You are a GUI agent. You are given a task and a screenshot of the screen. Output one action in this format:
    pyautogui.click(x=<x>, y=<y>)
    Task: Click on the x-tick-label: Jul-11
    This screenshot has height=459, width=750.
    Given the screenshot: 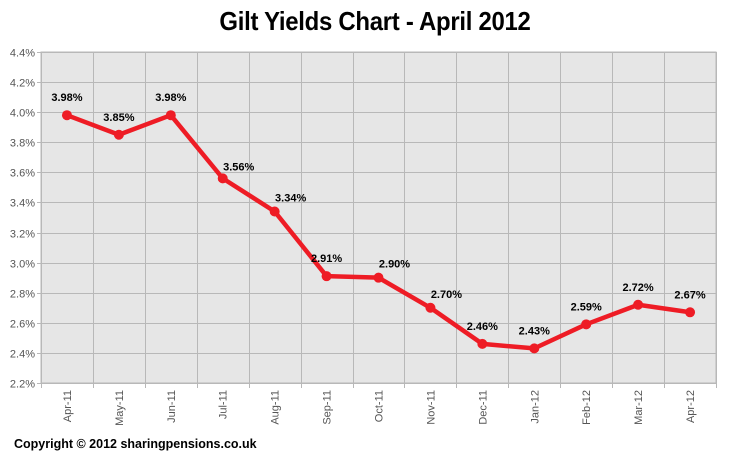 What is the action you would take?
    pyautogui.click(x=224, y=404)
    